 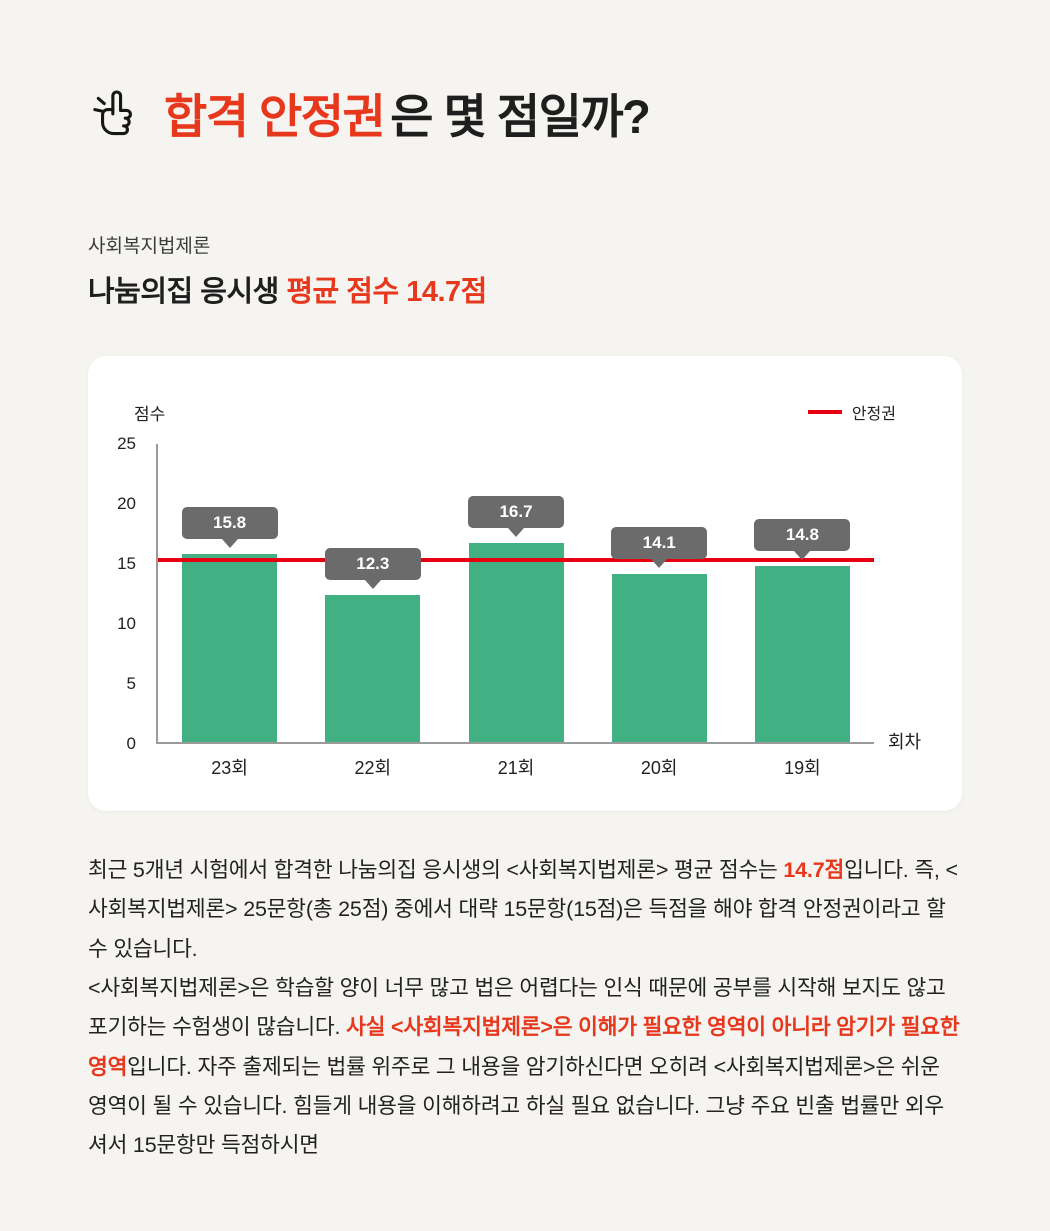 What do you see at coordinates (126, 623) in the screenshot?
I see `y-tick-label: 10` at bounding box center [126, 623].